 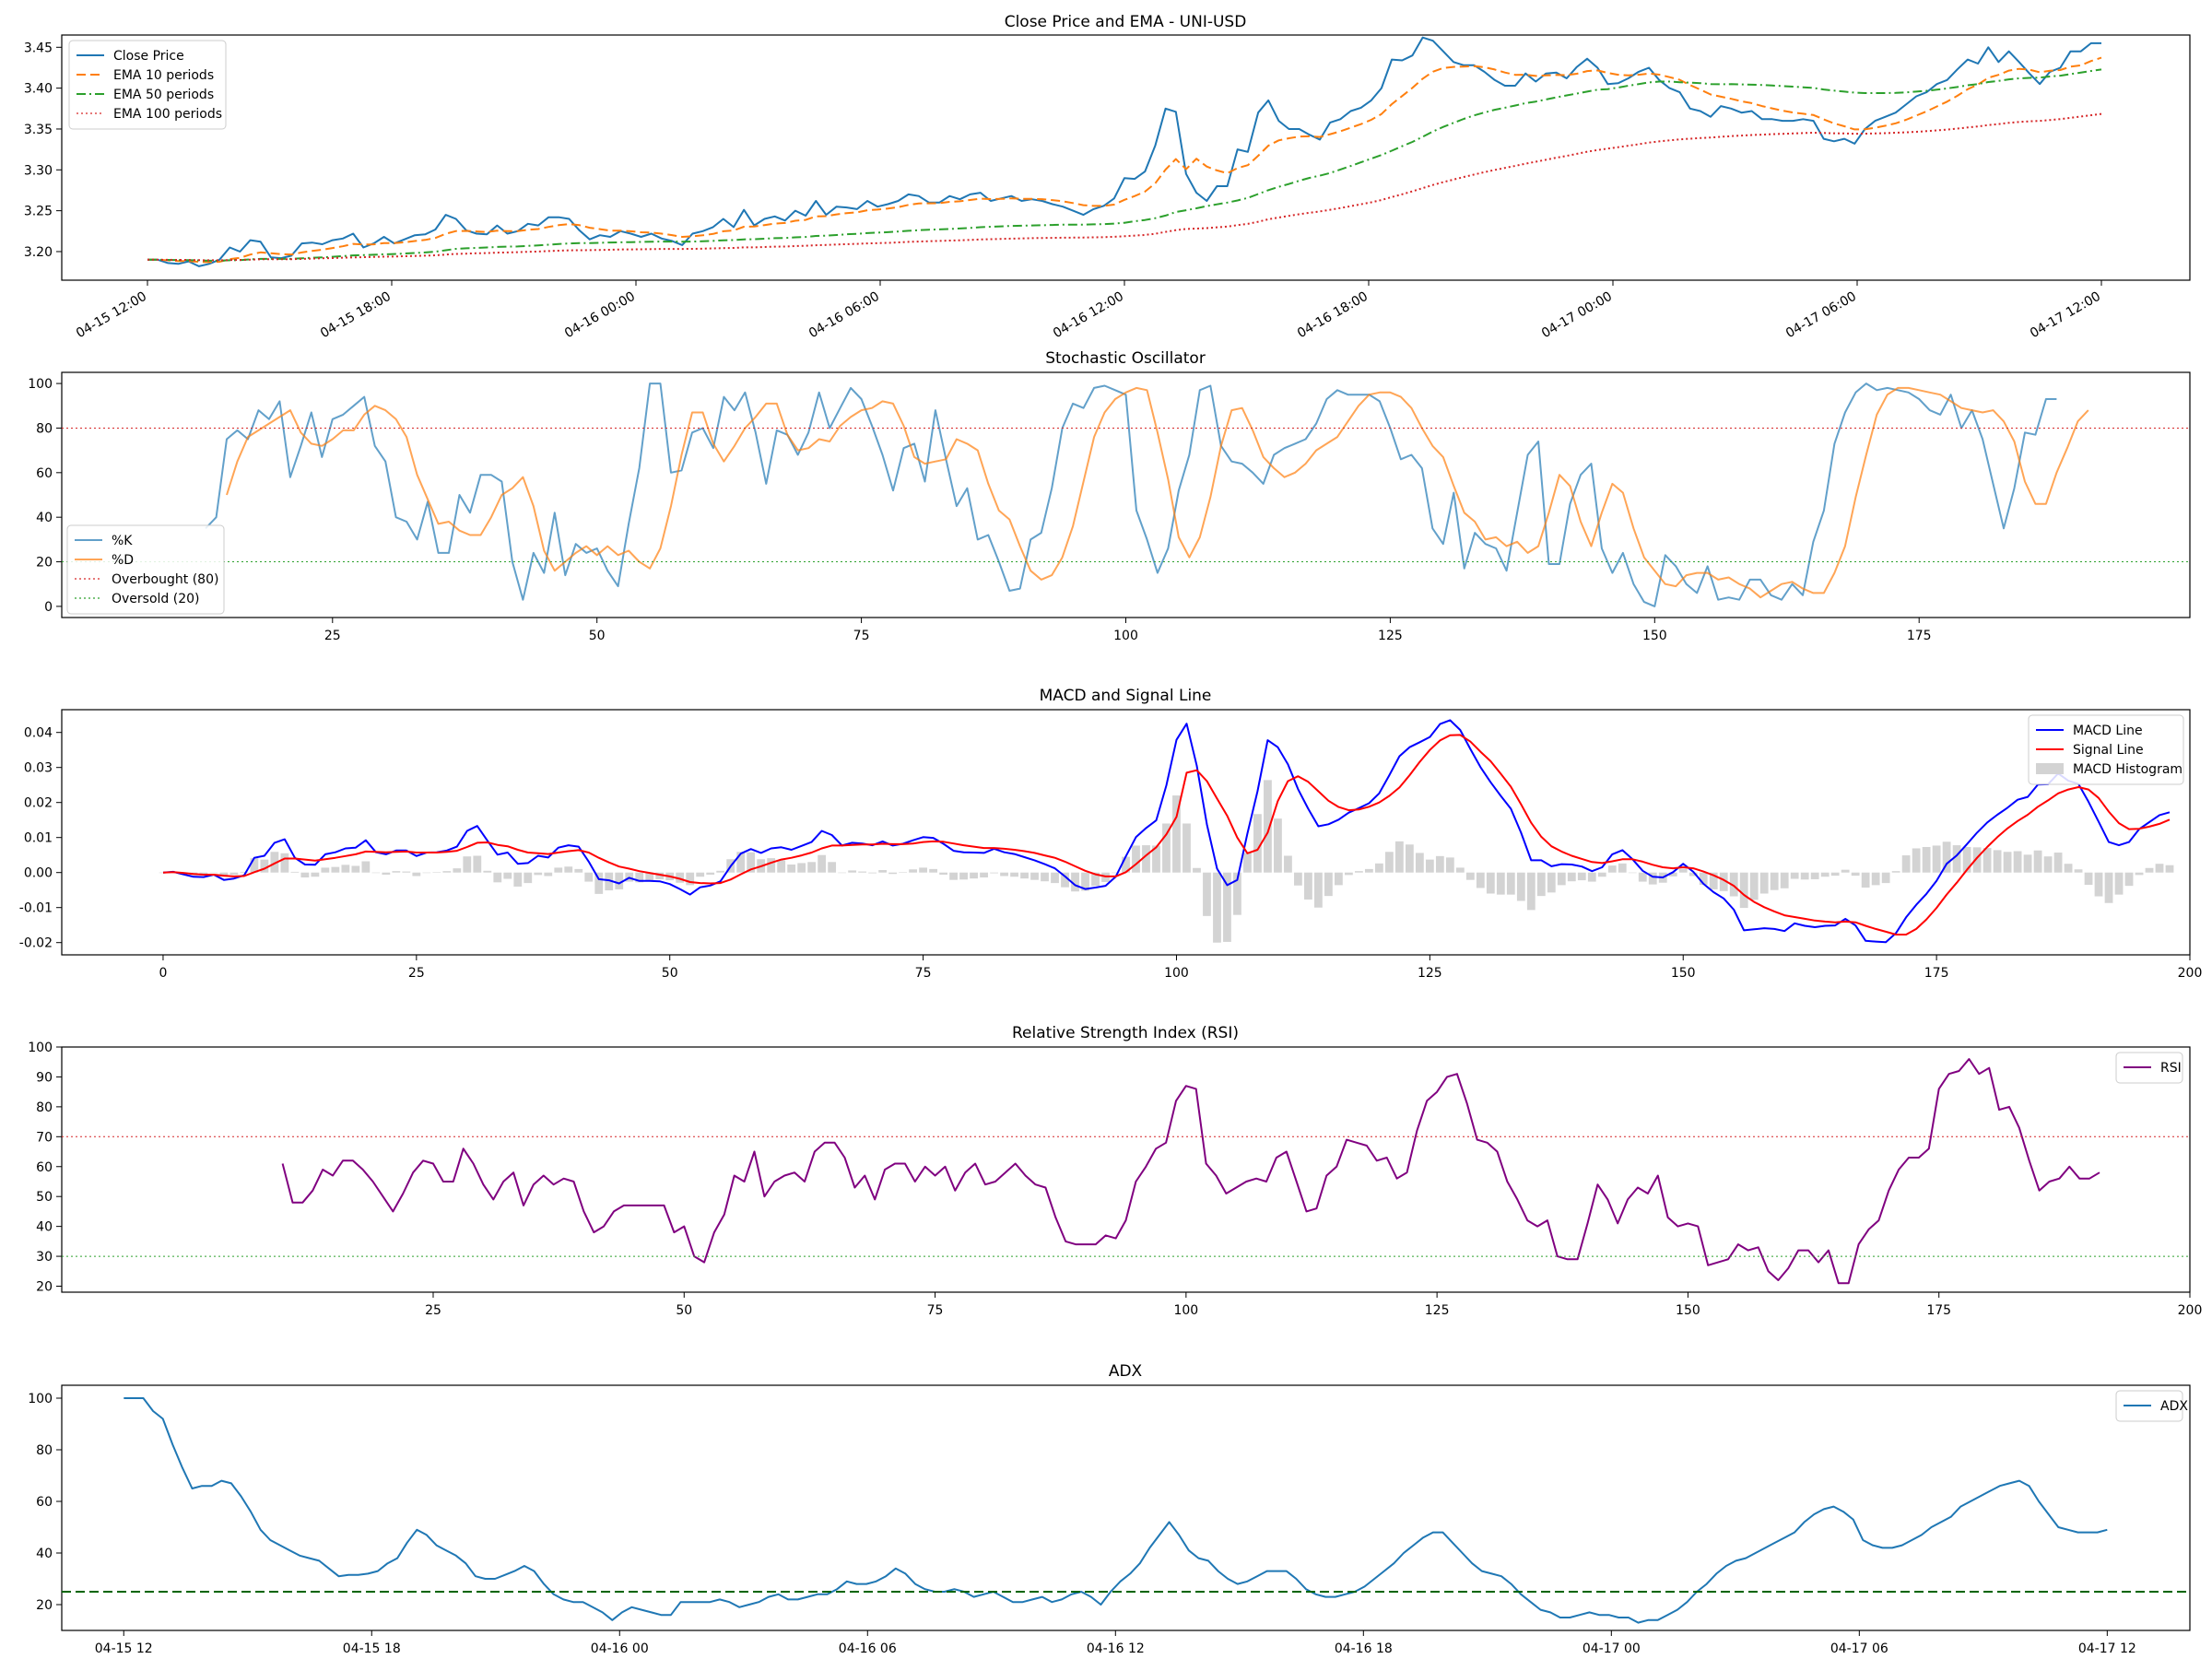 What do you see at coordinates (1126, 696) in the screenshot?
I see `macd-title: MACD and Signal Line` at bounding box center [1126, 696].